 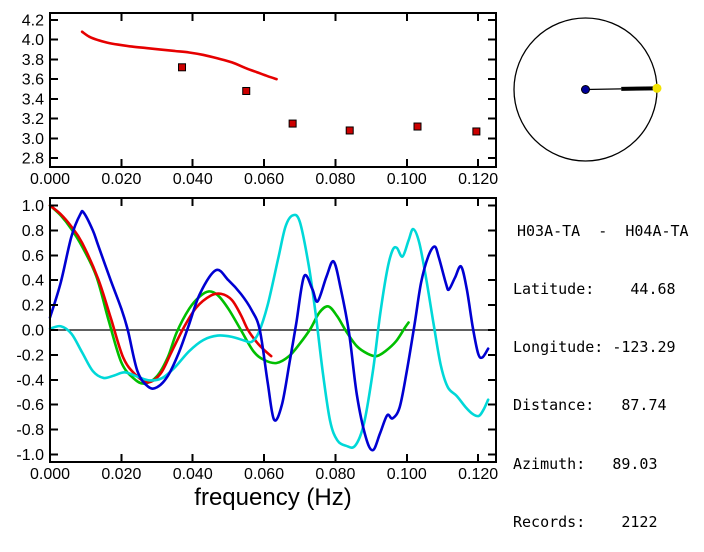 I want to click on y-tick-label: 3.4, so click(x=33, y=99).